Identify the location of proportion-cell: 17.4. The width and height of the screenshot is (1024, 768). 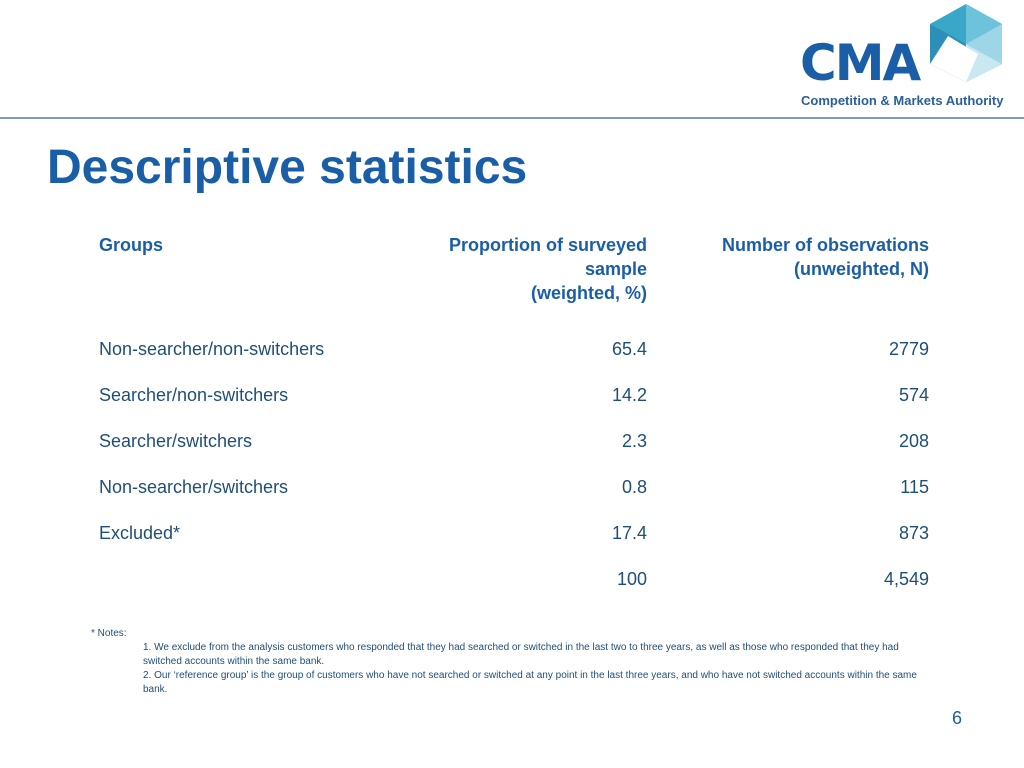
(629, 533).